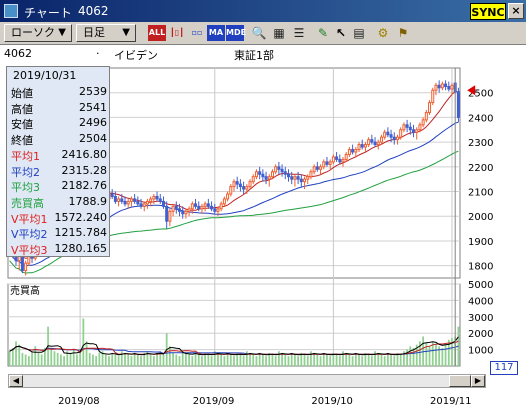 This screenshot has height=414, width=526. Describe the element at coordinates (25, 156) in the screenshot. I see `tooltip-label: 平均1` at that location.